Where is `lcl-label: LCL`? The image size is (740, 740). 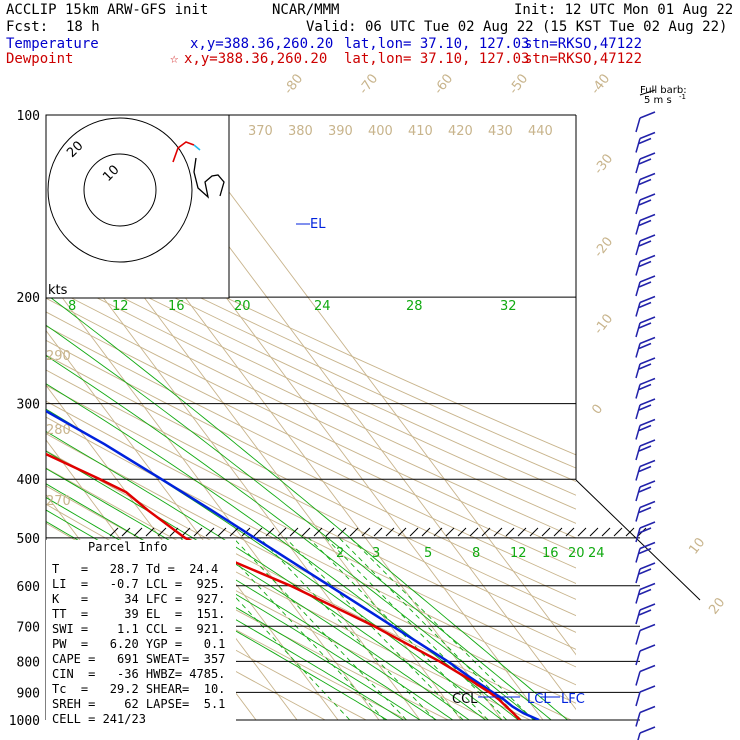 lcl-label: LCL is located at coordinates (539, 699).